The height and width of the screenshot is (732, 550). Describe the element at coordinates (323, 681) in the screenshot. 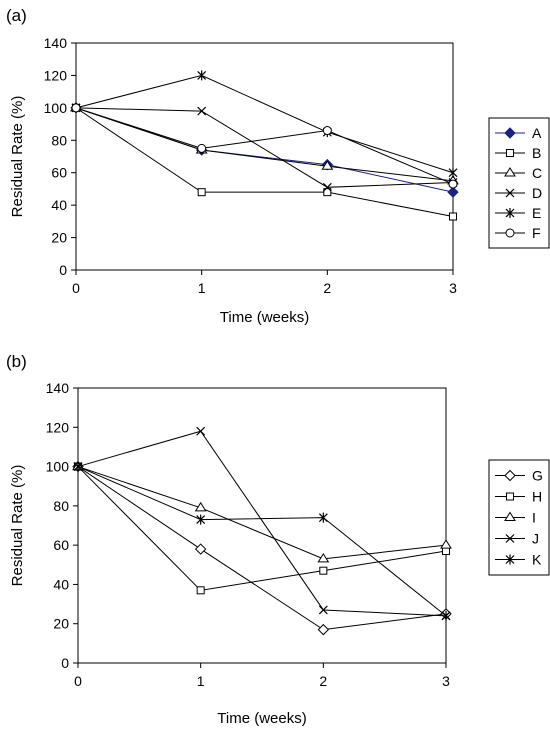

I see `chart-1-x-tick-label: 2` at that location.